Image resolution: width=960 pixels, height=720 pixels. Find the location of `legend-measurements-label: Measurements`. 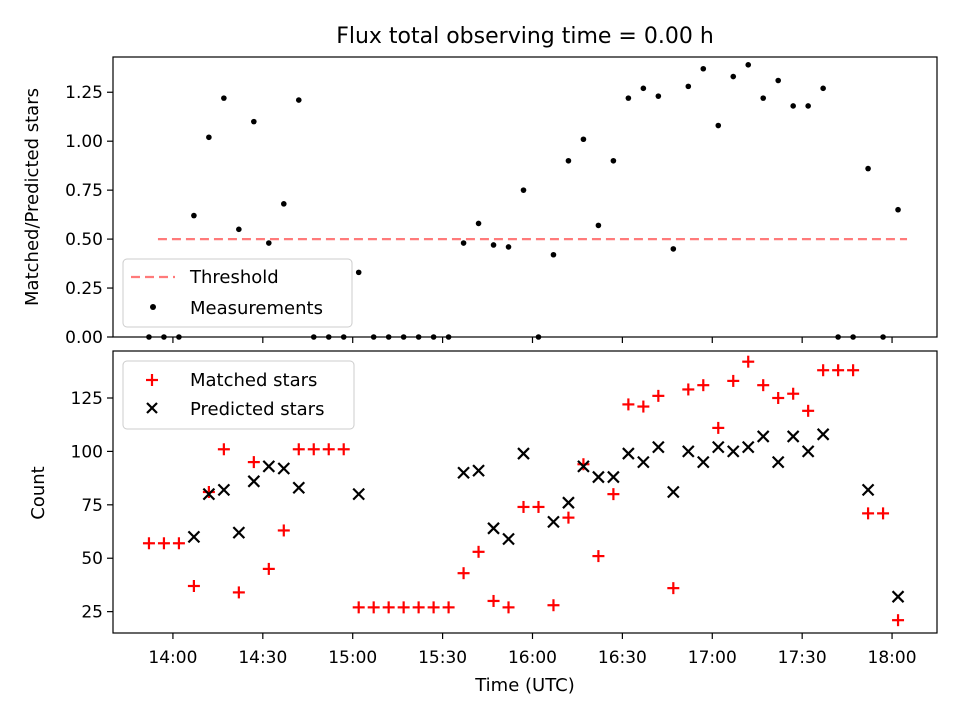

legend-measurements-label: Measurements is located at coordinates (256, 308).